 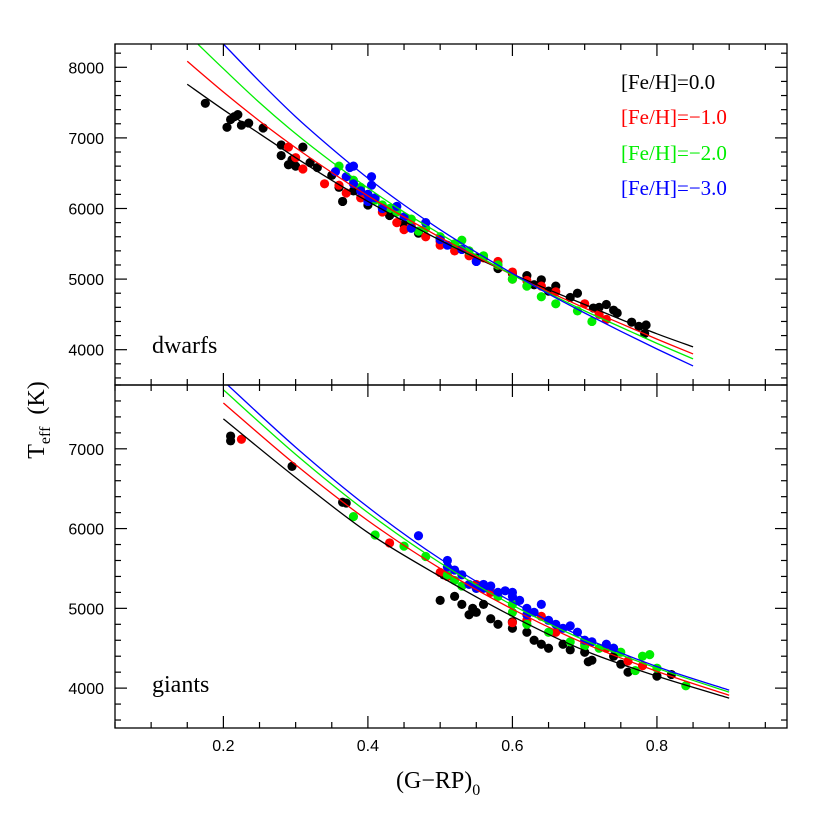 I want to click on panel-label-dwarfs: dwarfs, so click(x=184, y=346).